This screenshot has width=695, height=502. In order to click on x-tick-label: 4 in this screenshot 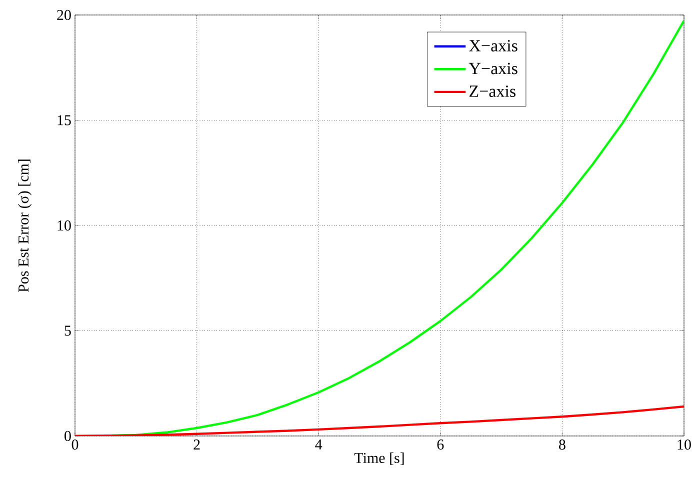, I will do `click(318, 445)`.